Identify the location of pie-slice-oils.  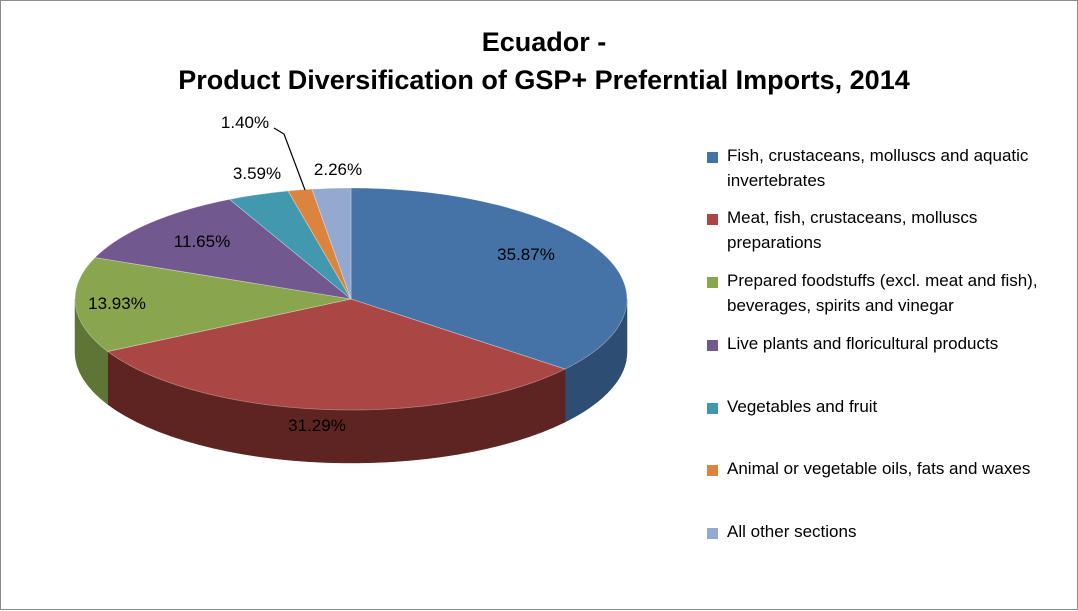
(319, 244).